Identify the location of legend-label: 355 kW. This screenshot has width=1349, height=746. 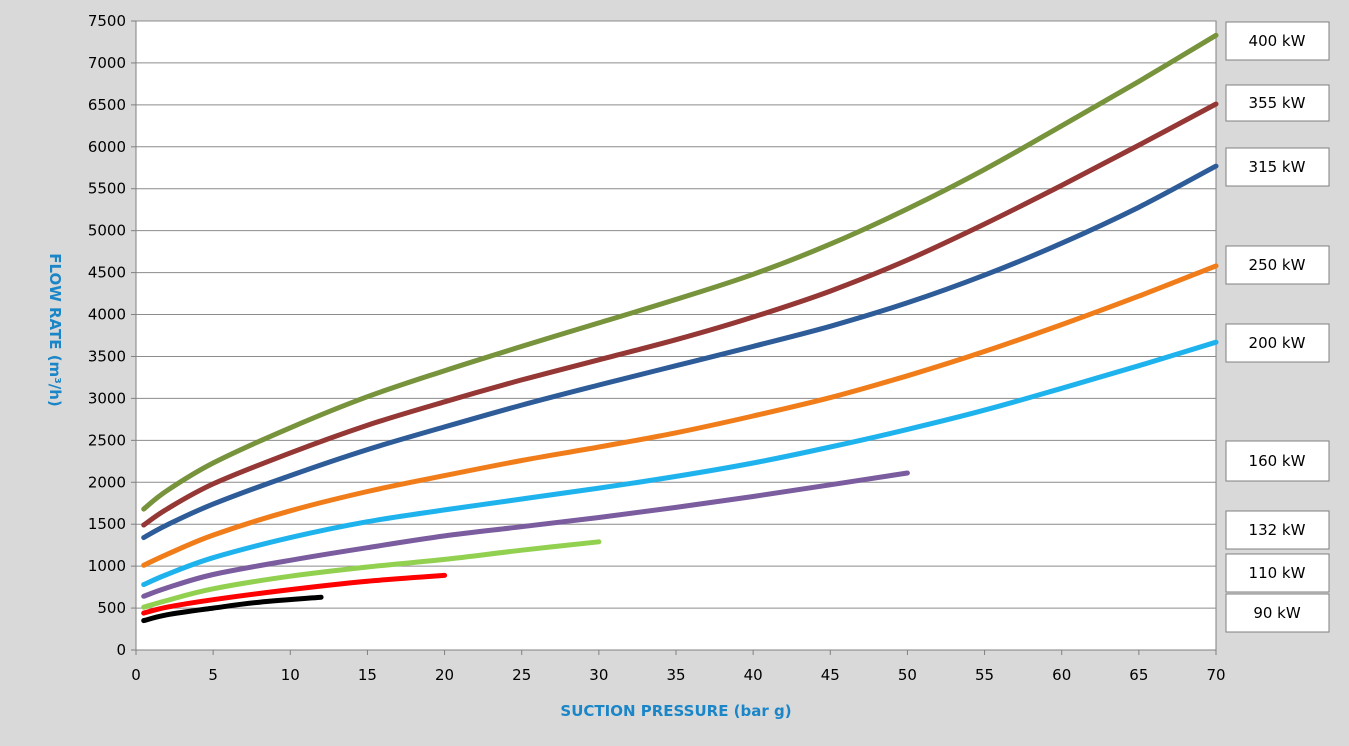
(1277, 103).